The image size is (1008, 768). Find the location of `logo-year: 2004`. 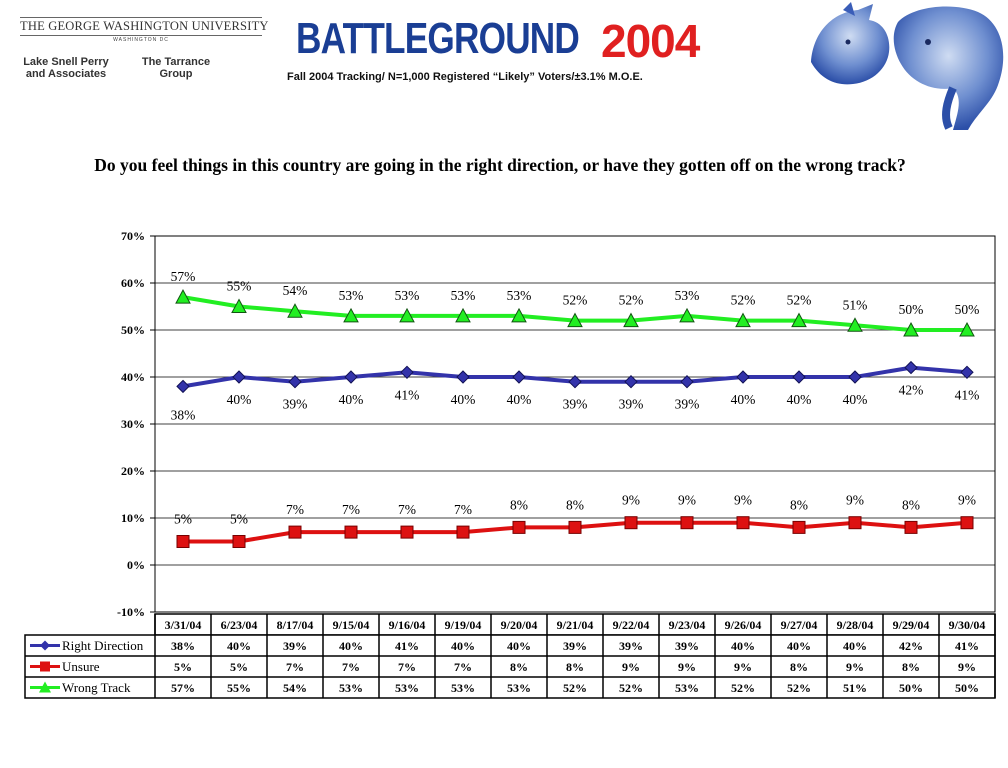

logo-year: 2004 is located at coordinates (650, 41).